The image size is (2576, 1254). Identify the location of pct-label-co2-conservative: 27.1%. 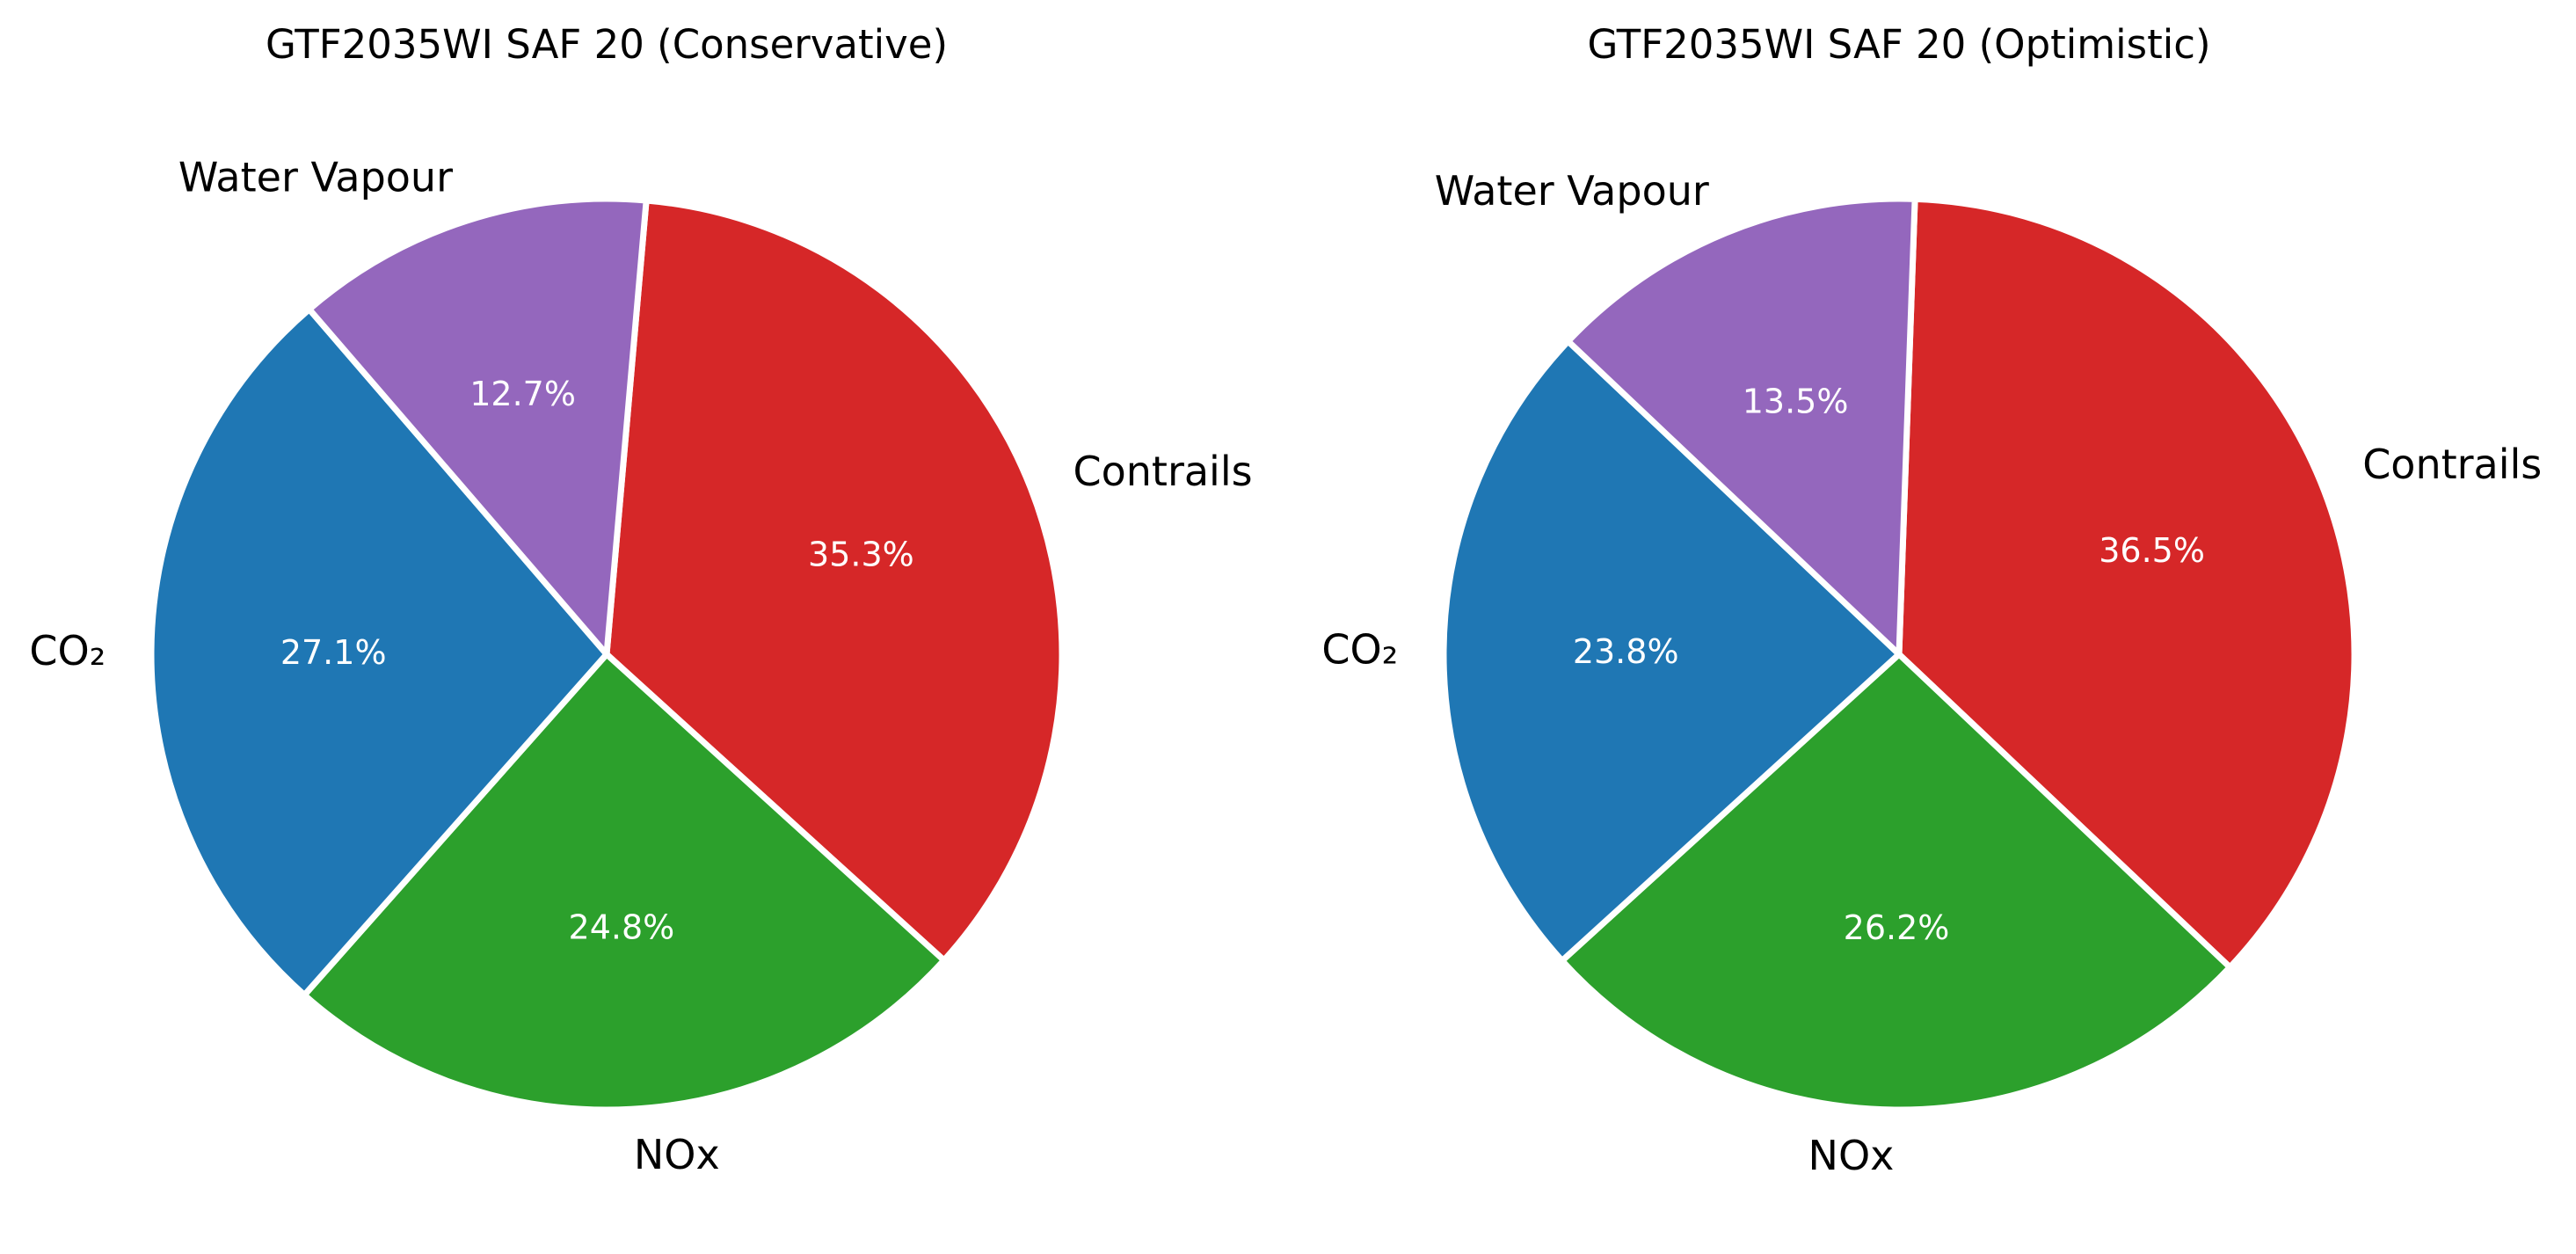
(333, 652).